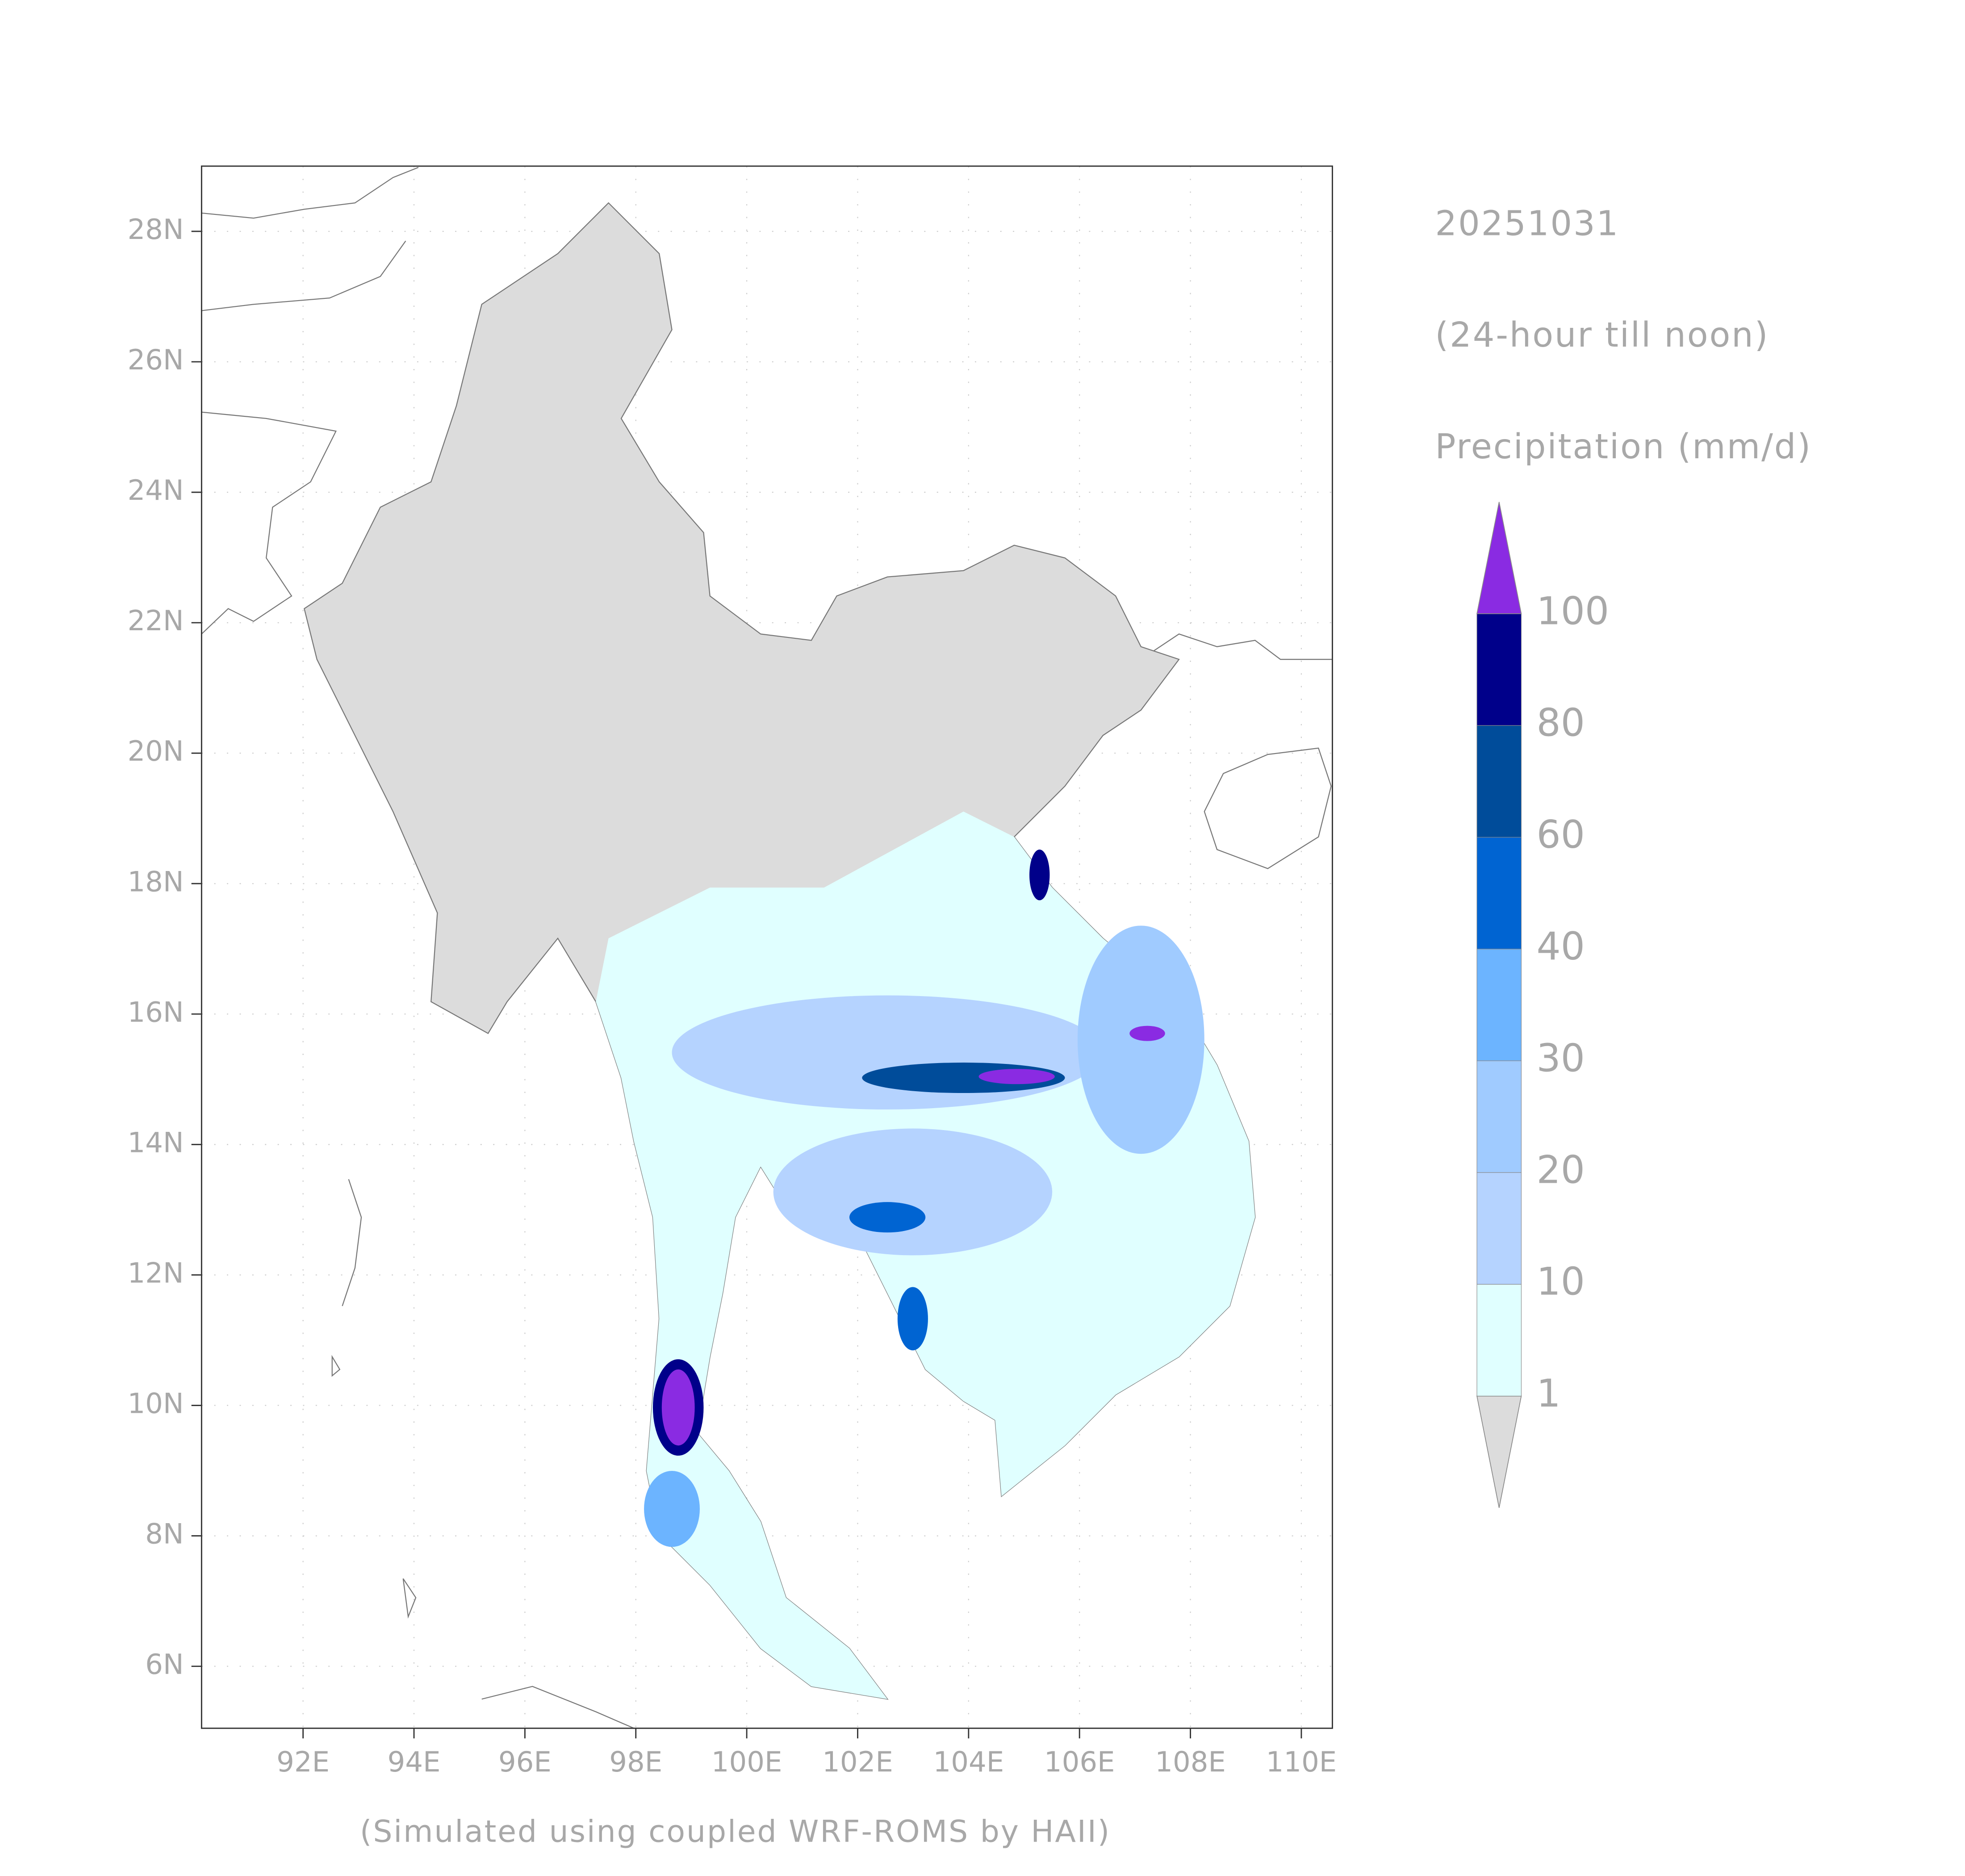 The width and height of the screenshot is (1965, 1876). I want to click on y-tick-label: 6N, so click(164, 1664).